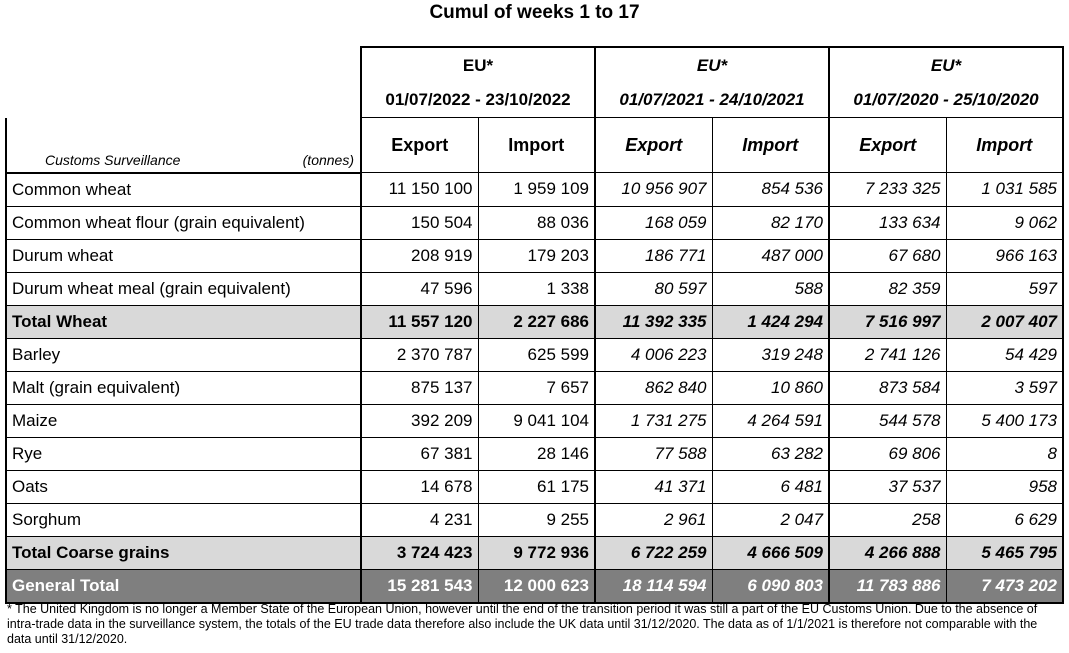  Describe the element at coordinates (653, 552) in the screenshot. I see `export-value: 6 722 259` at that location.